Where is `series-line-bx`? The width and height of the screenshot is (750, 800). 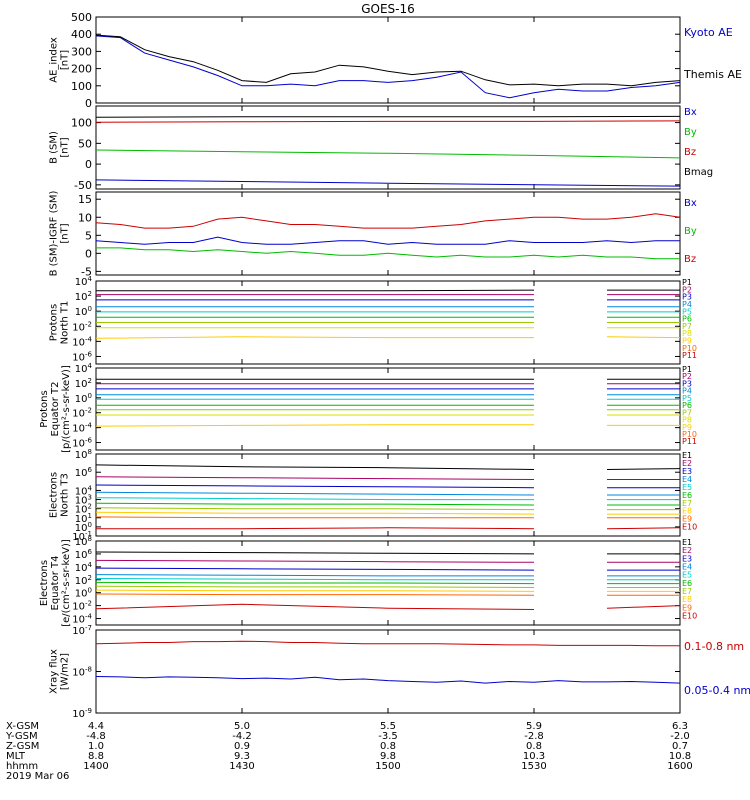 series-line-bx is located at coordinates (388, 183).